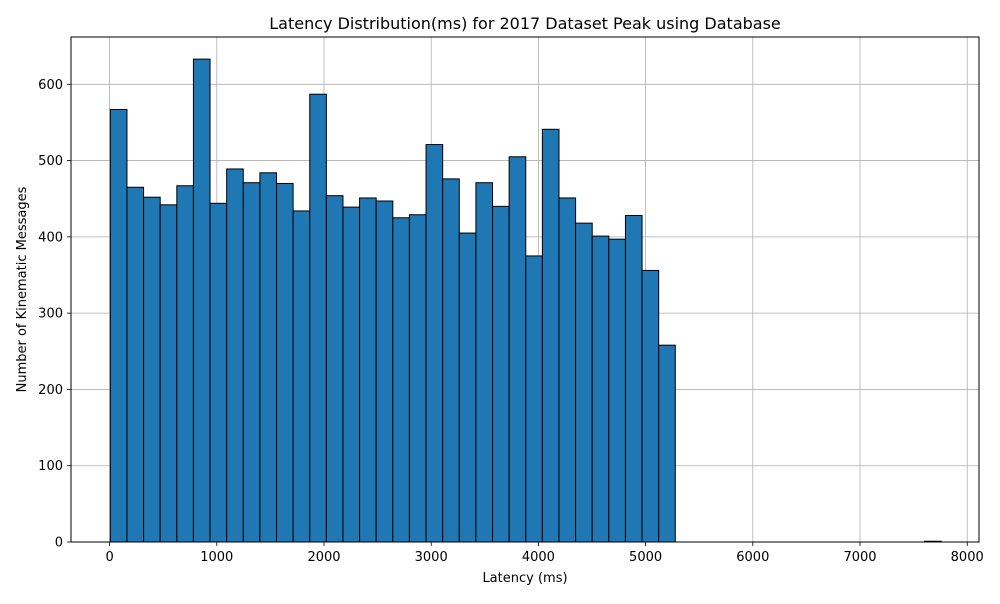 This screenshot has height=604, width=1000. Describe the element at coordinates (50, 390) in the screenshot. I see `y-tick-label: 200` at that location.